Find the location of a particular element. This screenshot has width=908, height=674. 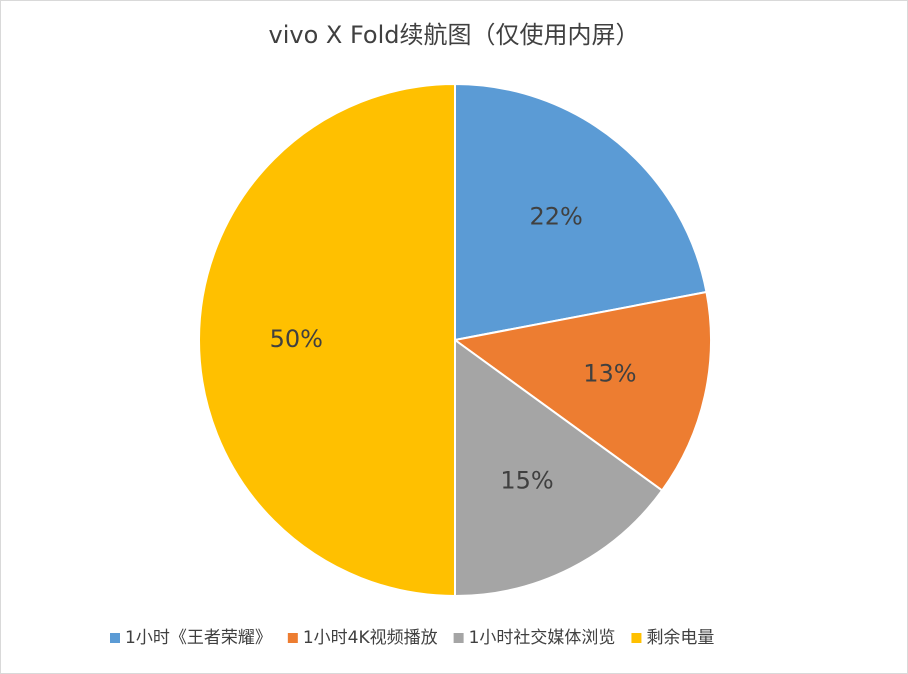

legend-label: 剩余电量 is located at coordinates (680, 638).